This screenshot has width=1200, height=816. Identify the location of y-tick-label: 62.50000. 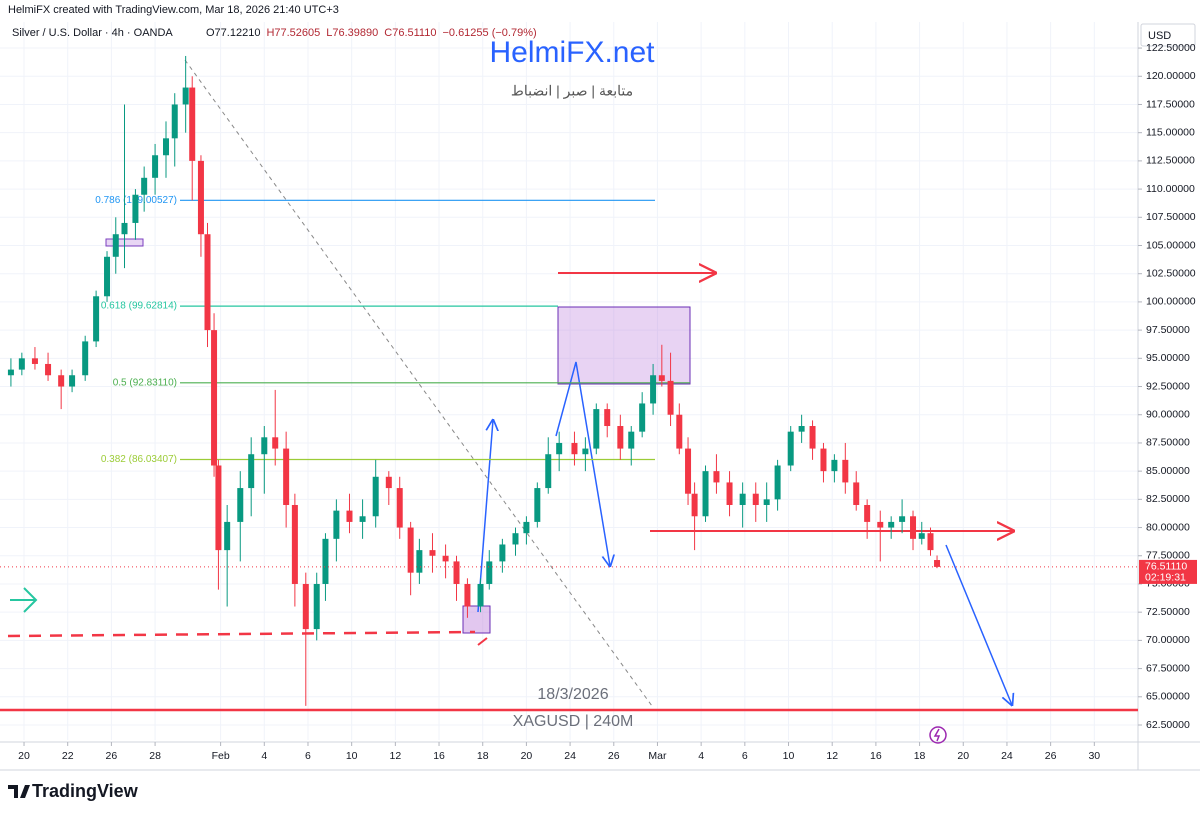
(1168, 725).